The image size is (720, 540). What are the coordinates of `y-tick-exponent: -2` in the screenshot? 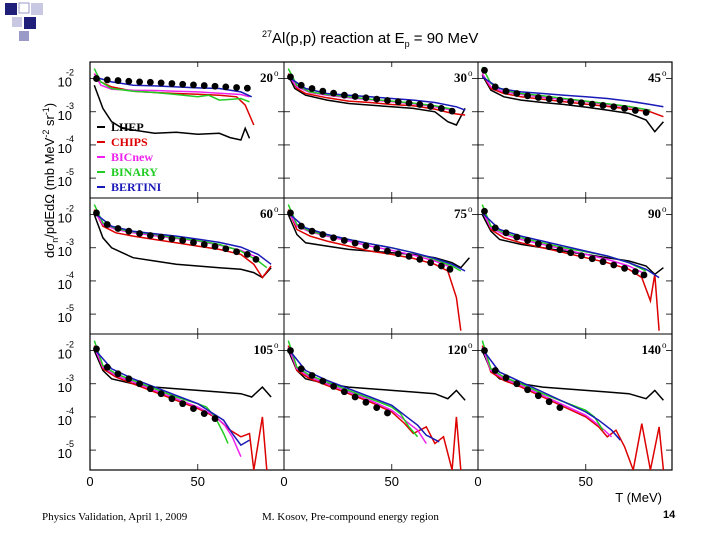 It's located at (70, 209).